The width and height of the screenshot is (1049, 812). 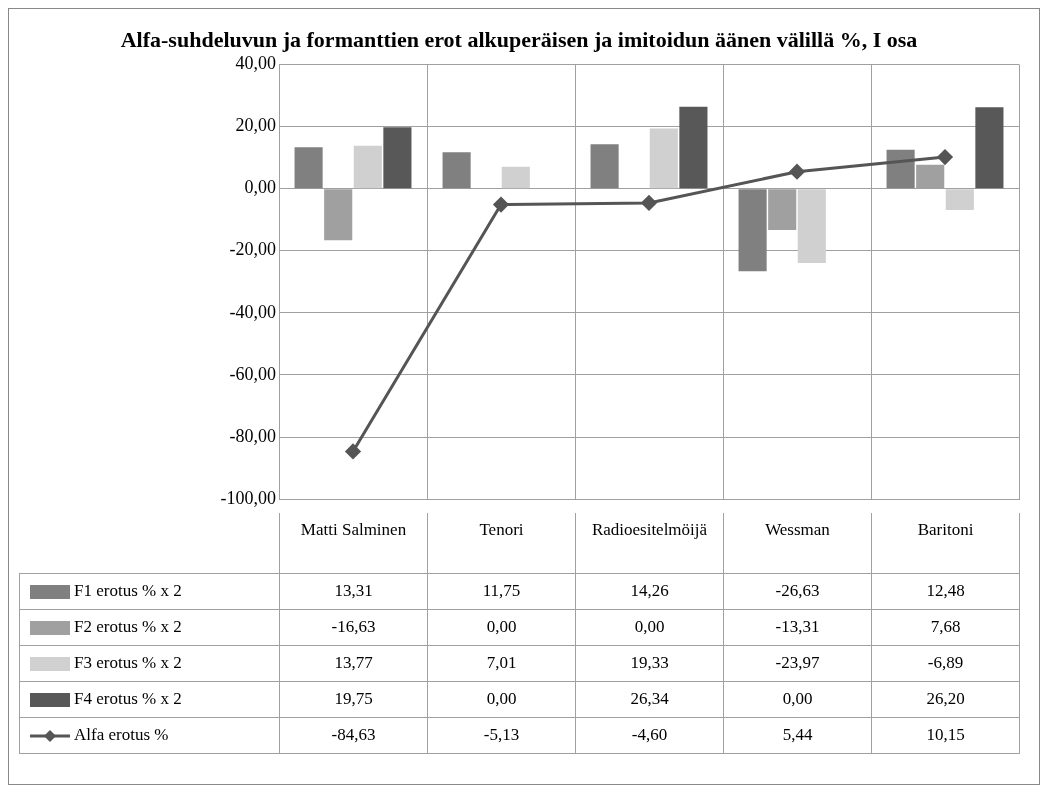 What do you see at coordinates (252, 435) in the screenshot?
I see `y-tick-label: -80,00` at bounding box center [252, 435].